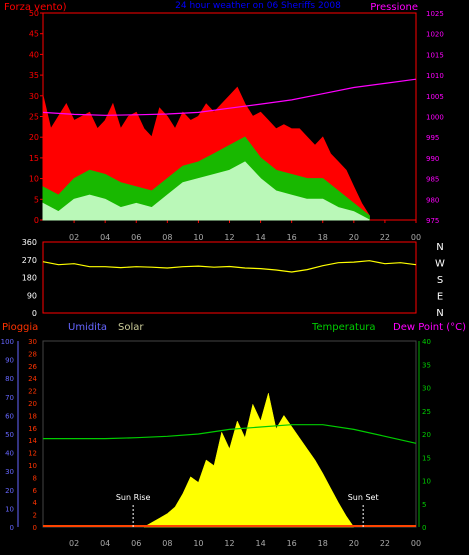  I want to click on bottom-xtick: 08, so click(167, 543).